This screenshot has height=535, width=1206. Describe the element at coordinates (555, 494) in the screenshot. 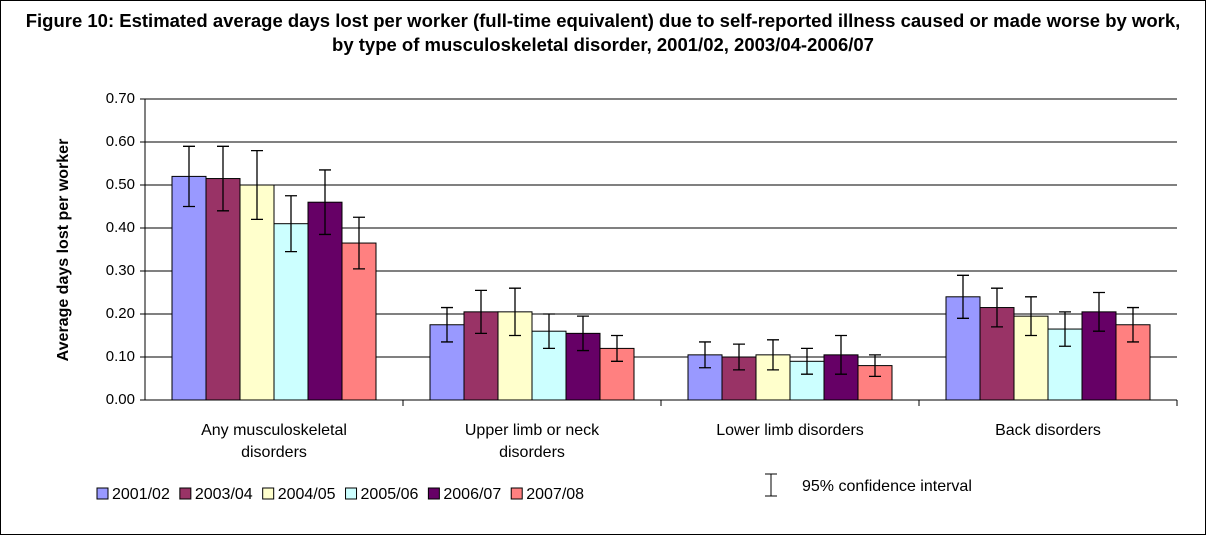

I see `legend-label: 2007/08` at that location.